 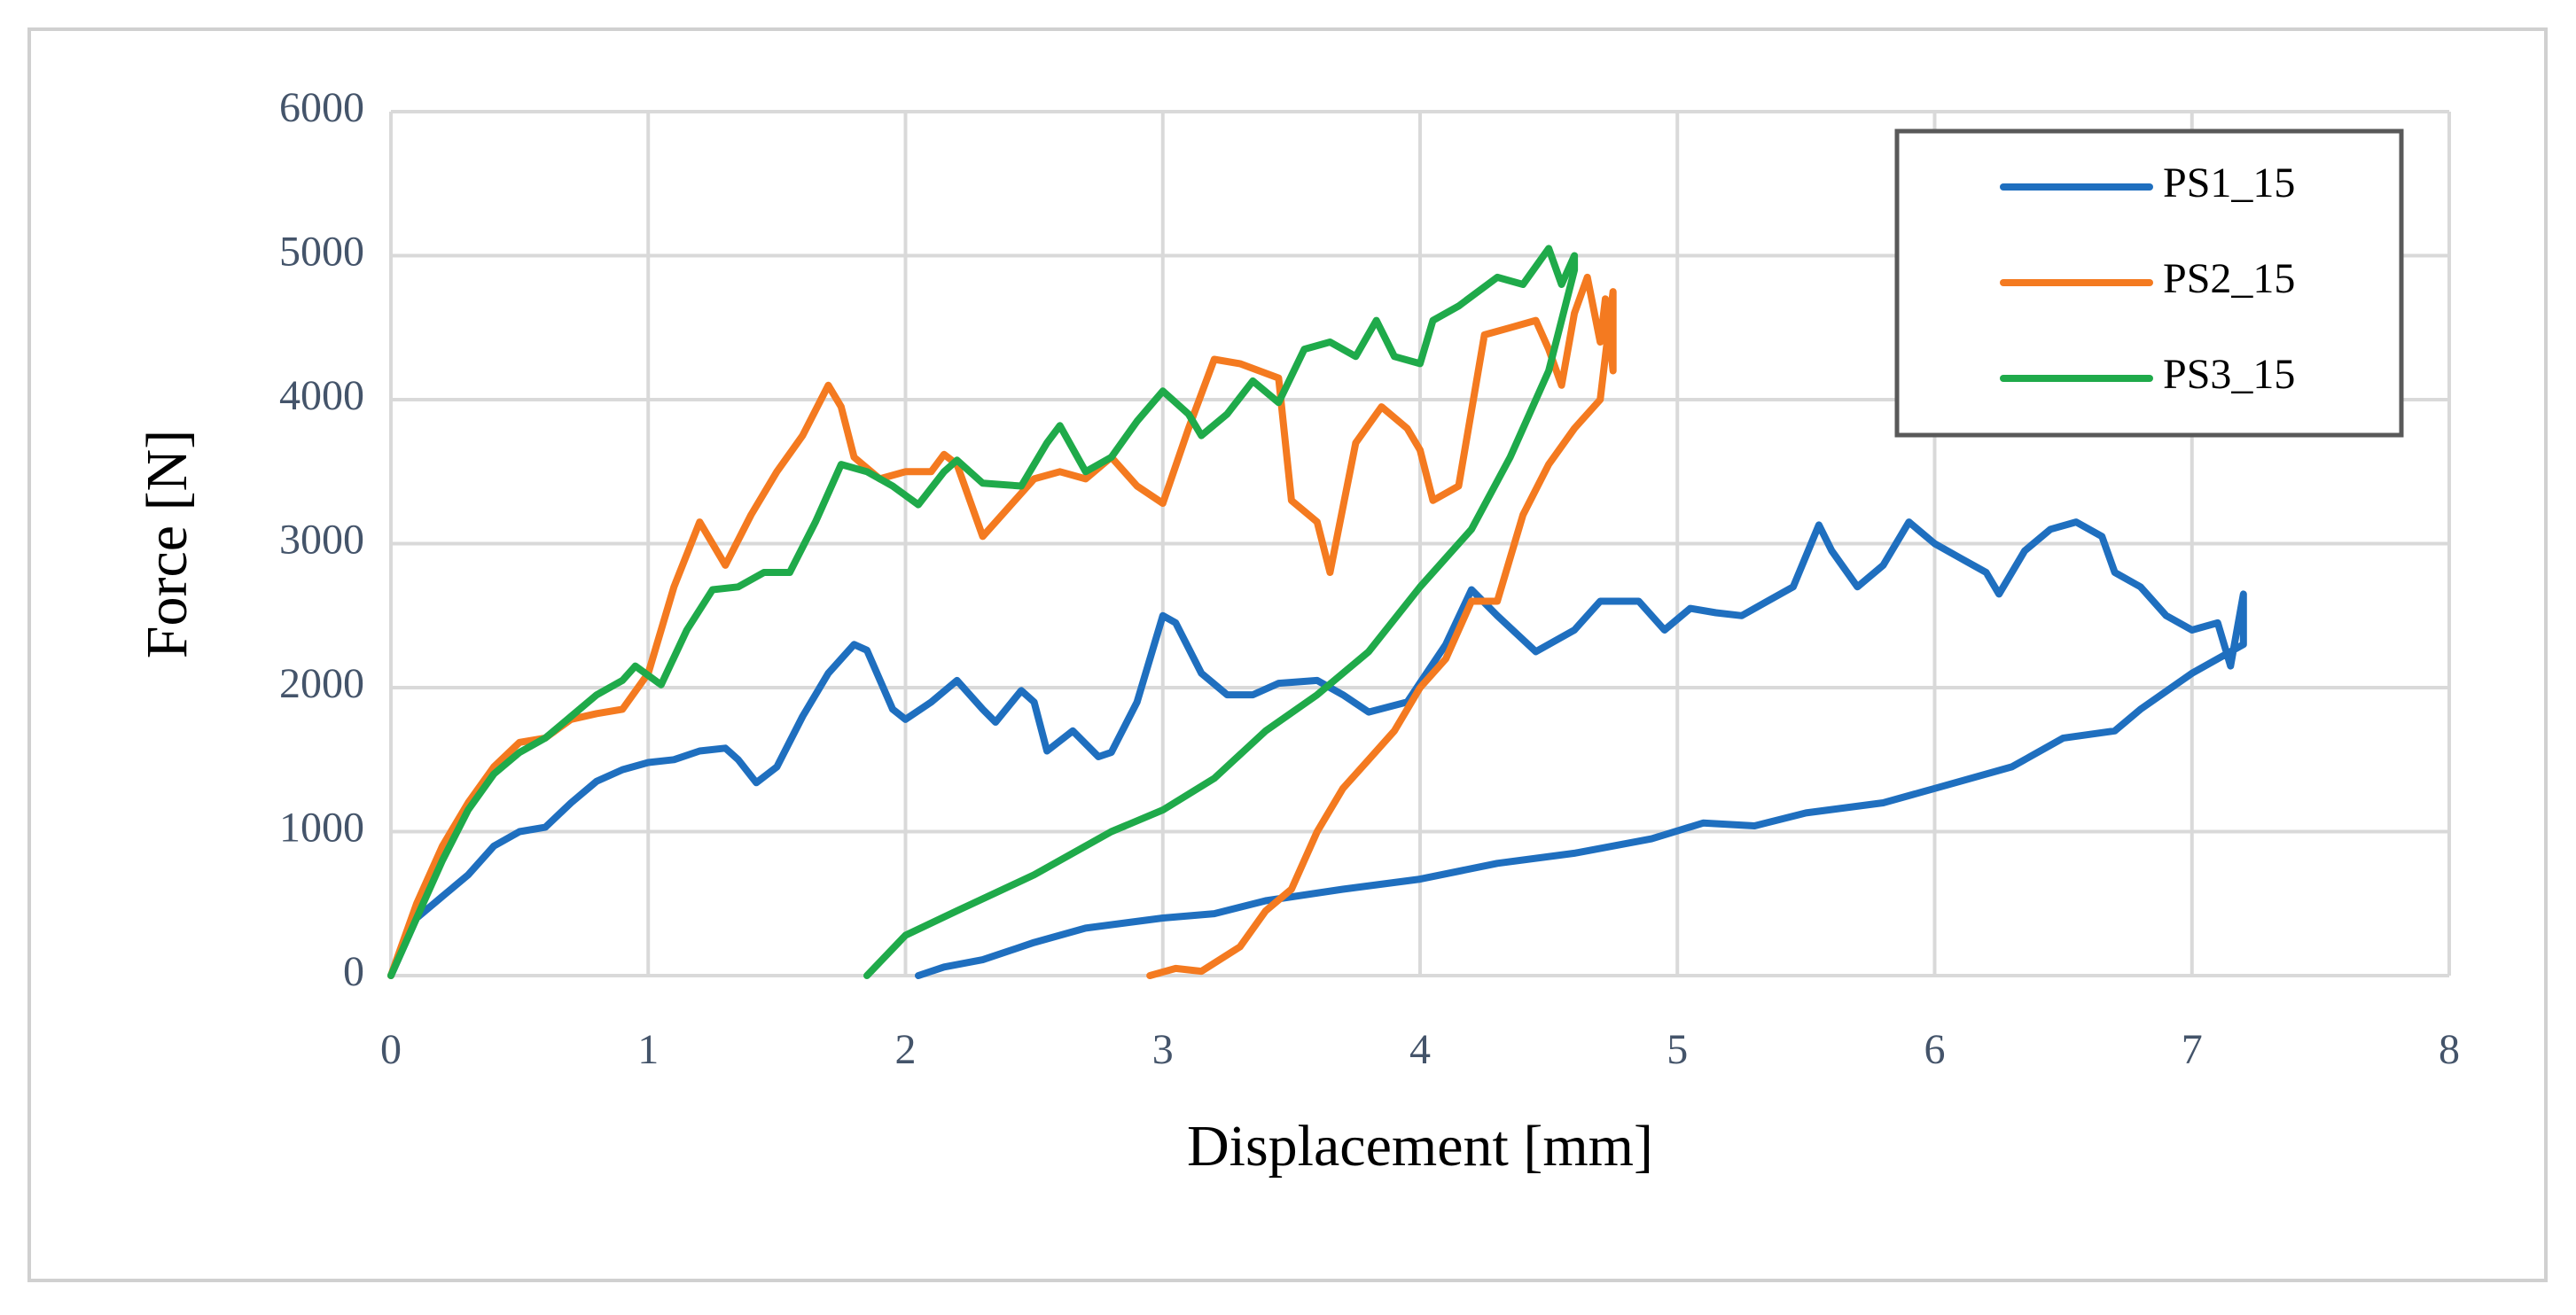 I want to click on x-tick-label: 1, so click(x=648, y=1049).